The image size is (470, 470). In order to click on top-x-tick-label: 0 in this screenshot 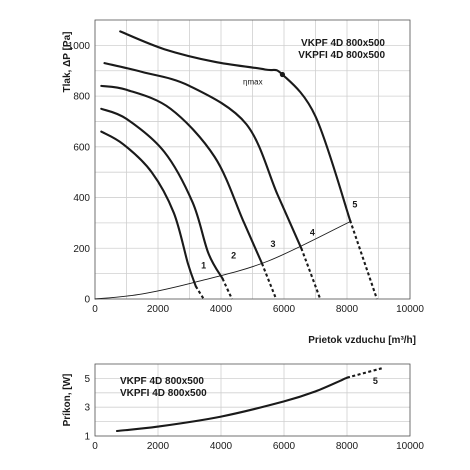, I will do `click(95, 309)`.